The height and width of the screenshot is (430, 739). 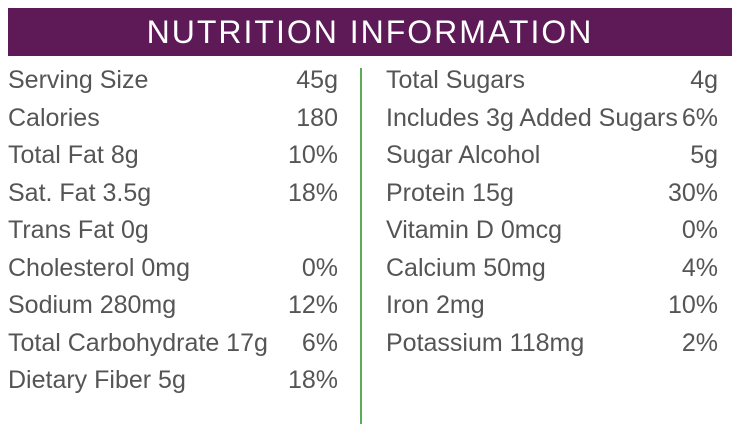 I want to click on nutrient-row-total-fat: Total Fat 8g 10%, so click(x=173, y=156).